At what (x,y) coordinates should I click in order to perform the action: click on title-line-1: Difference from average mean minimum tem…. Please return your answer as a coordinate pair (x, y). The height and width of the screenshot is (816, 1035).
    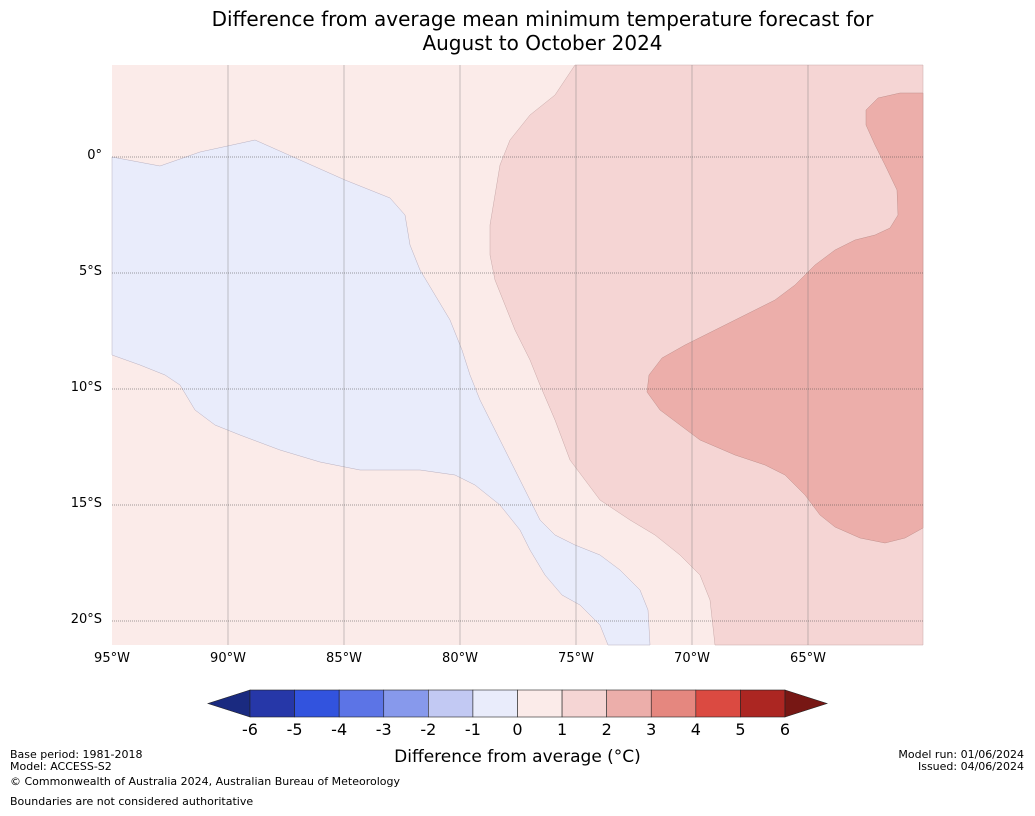
    Looking at the image, I should click on (542, 19).